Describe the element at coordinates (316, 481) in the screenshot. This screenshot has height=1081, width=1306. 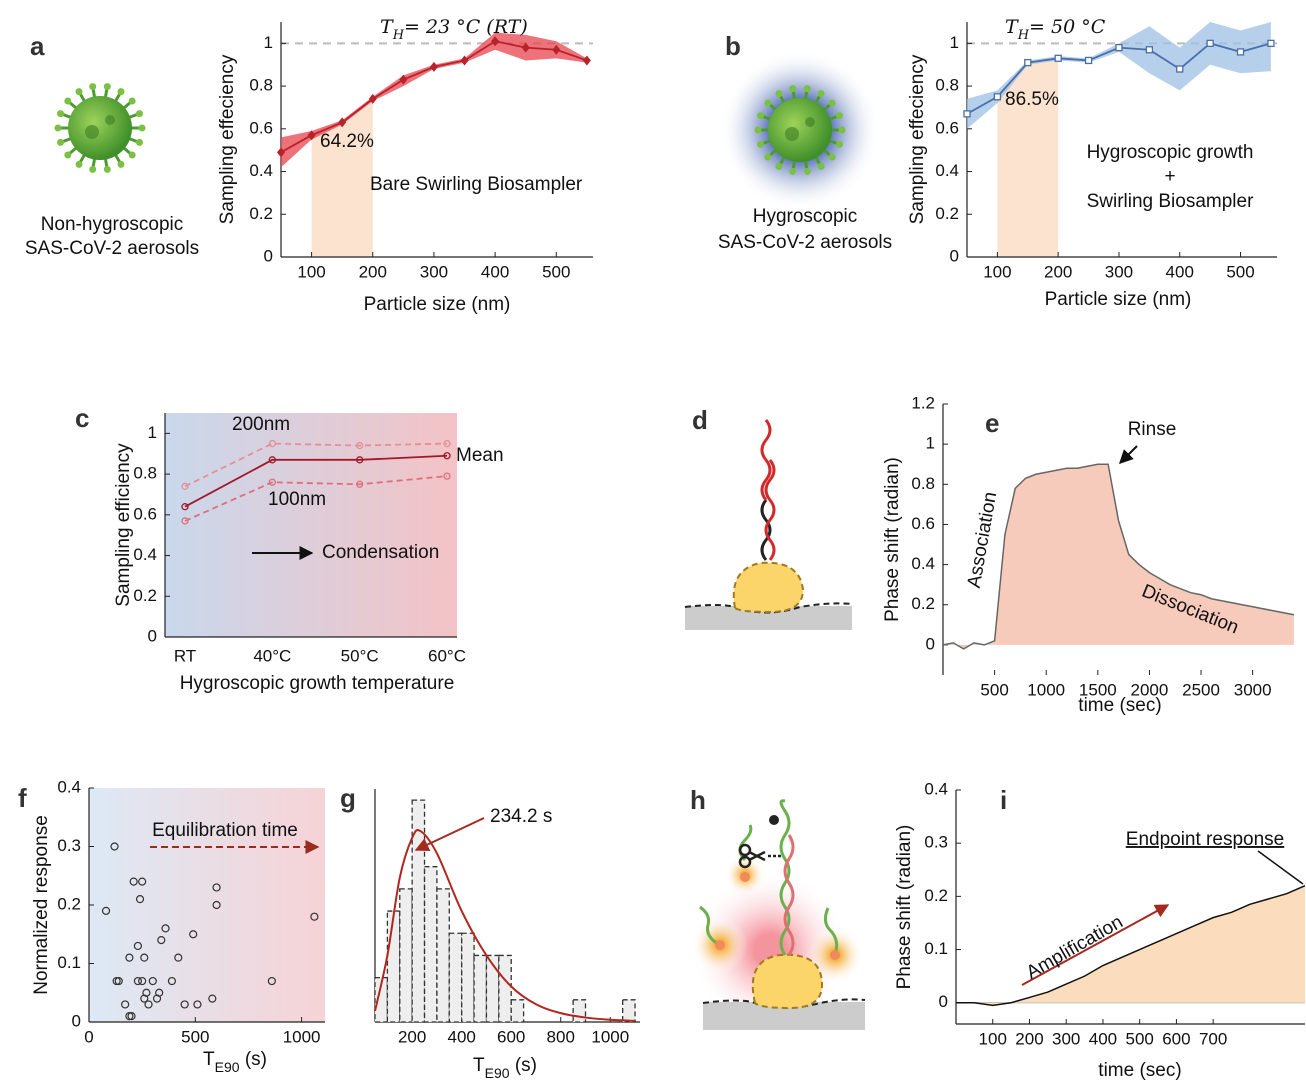
I see `line` at that location.